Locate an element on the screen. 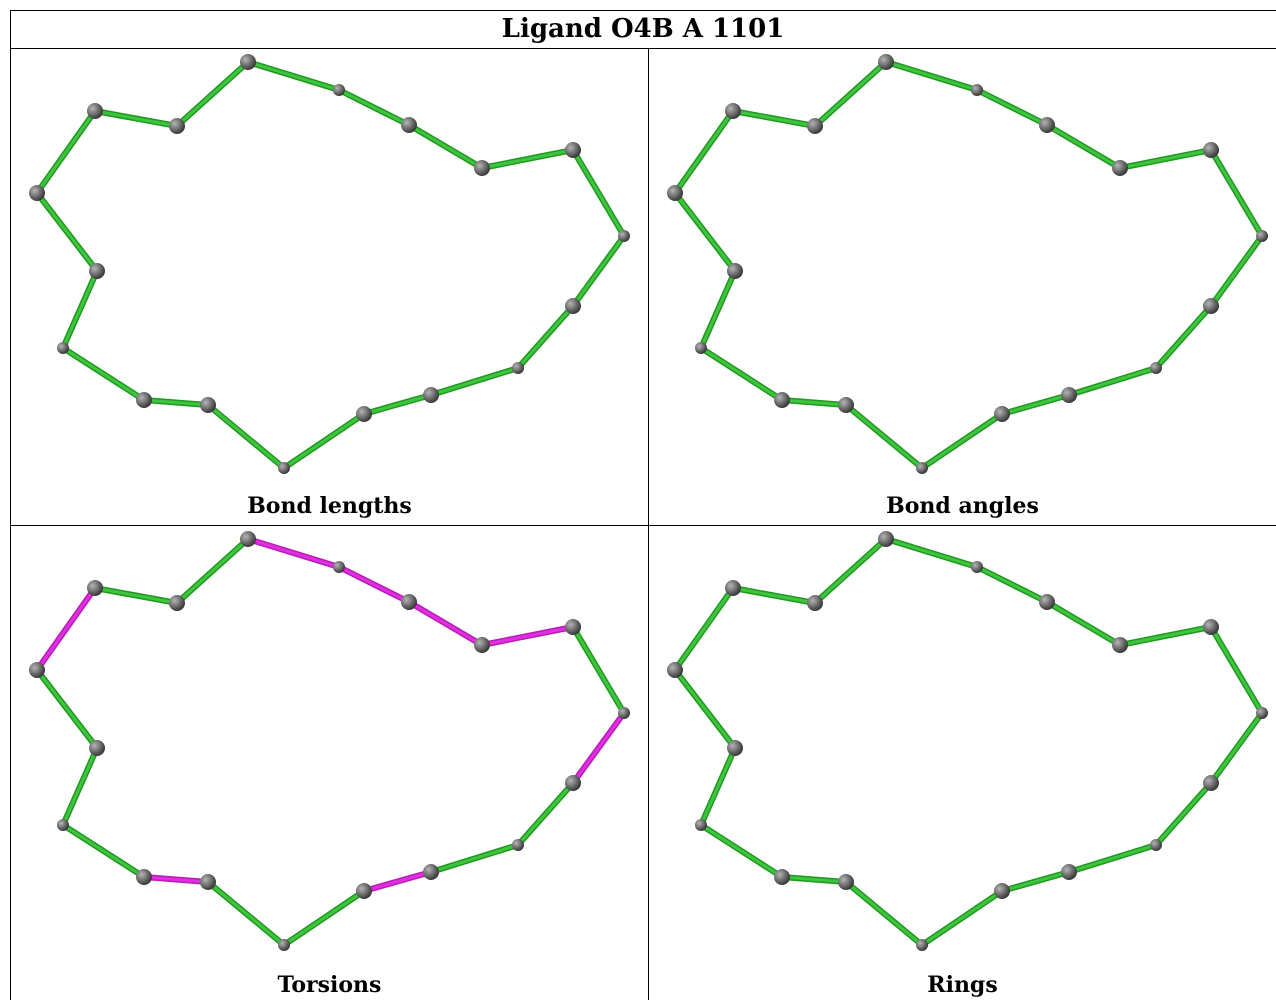 The width and height of the screenshot is (1276, 1000). figure-title: Ligand O4B A 1101 is located at coordinates (643, 29).